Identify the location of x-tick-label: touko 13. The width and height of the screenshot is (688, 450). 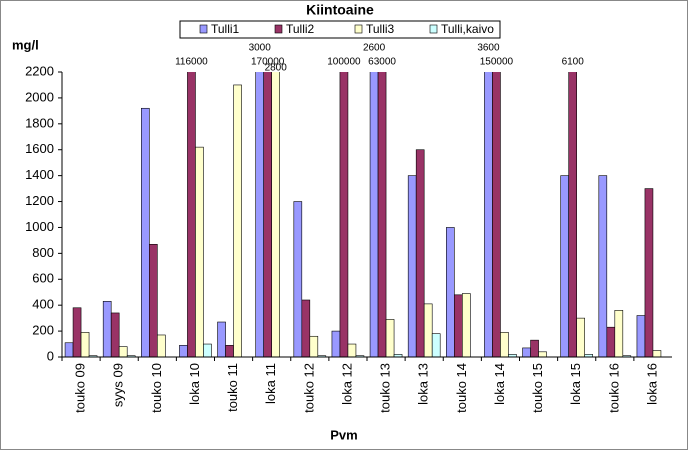
(385, 388).